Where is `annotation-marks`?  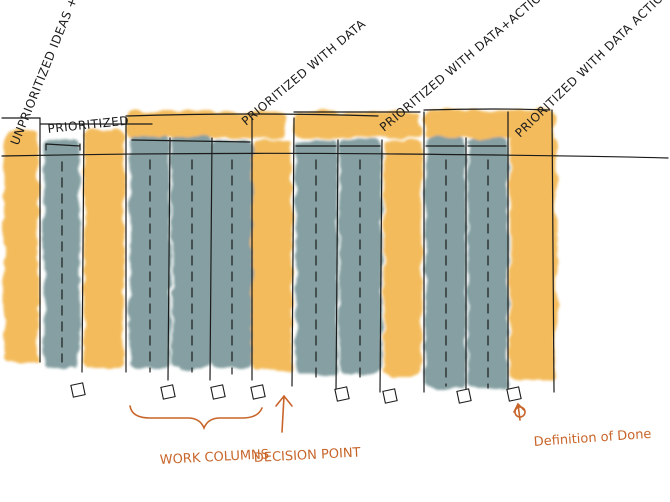
annotation-marks is located at coordinates (327, 413).